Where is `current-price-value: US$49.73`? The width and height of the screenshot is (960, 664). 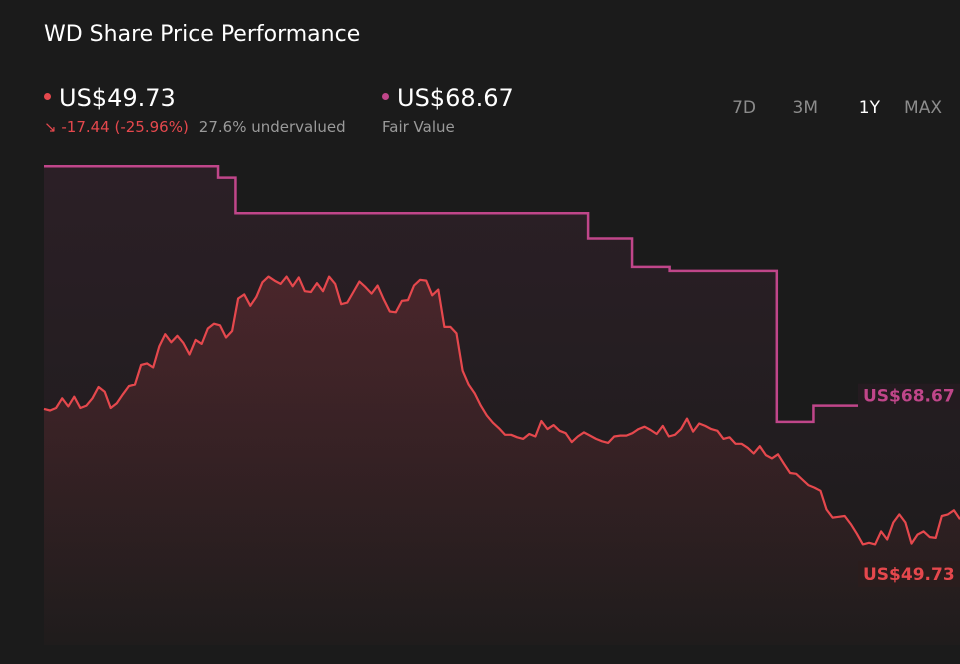 current-price-value: US$49.73 is located at coordinates (117, 98).